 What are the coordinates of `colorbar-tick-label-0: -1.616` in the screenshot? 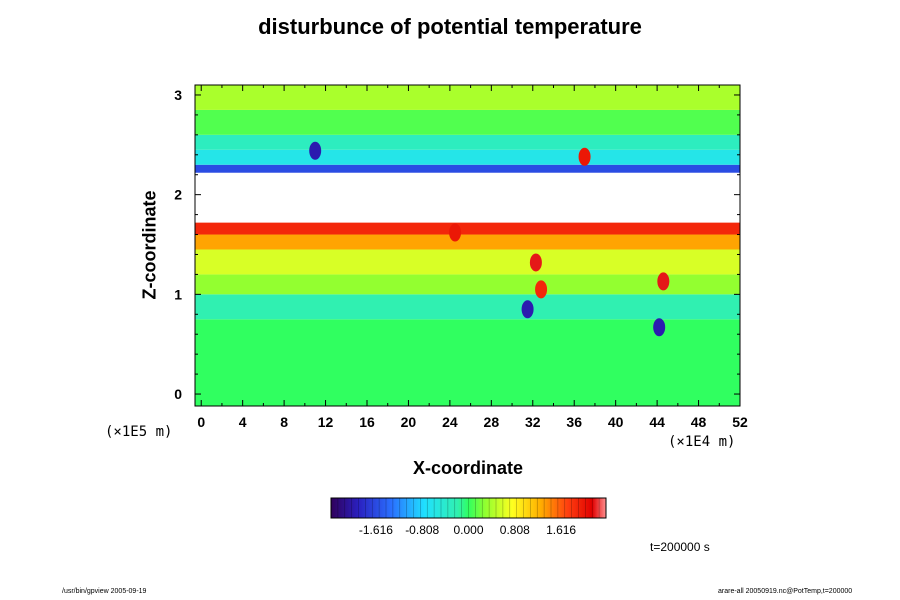 It's located at (376, 530).